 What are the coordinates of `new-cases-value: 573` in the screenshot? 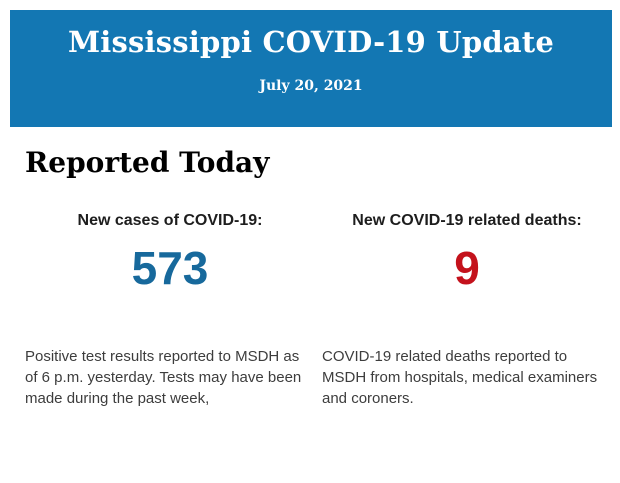 It's located at (170, 267).